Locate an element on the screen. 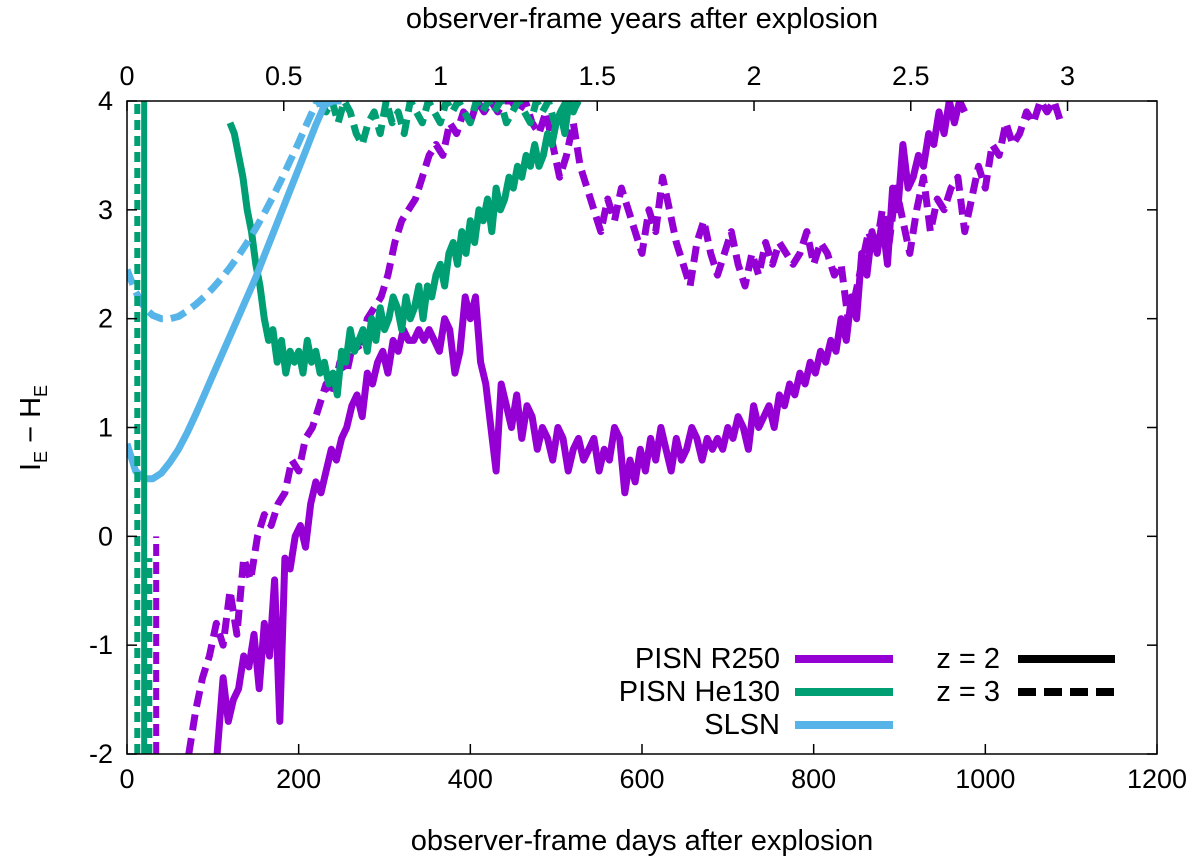  x-tick-label: 1000 is located at coordinates (985, 779).